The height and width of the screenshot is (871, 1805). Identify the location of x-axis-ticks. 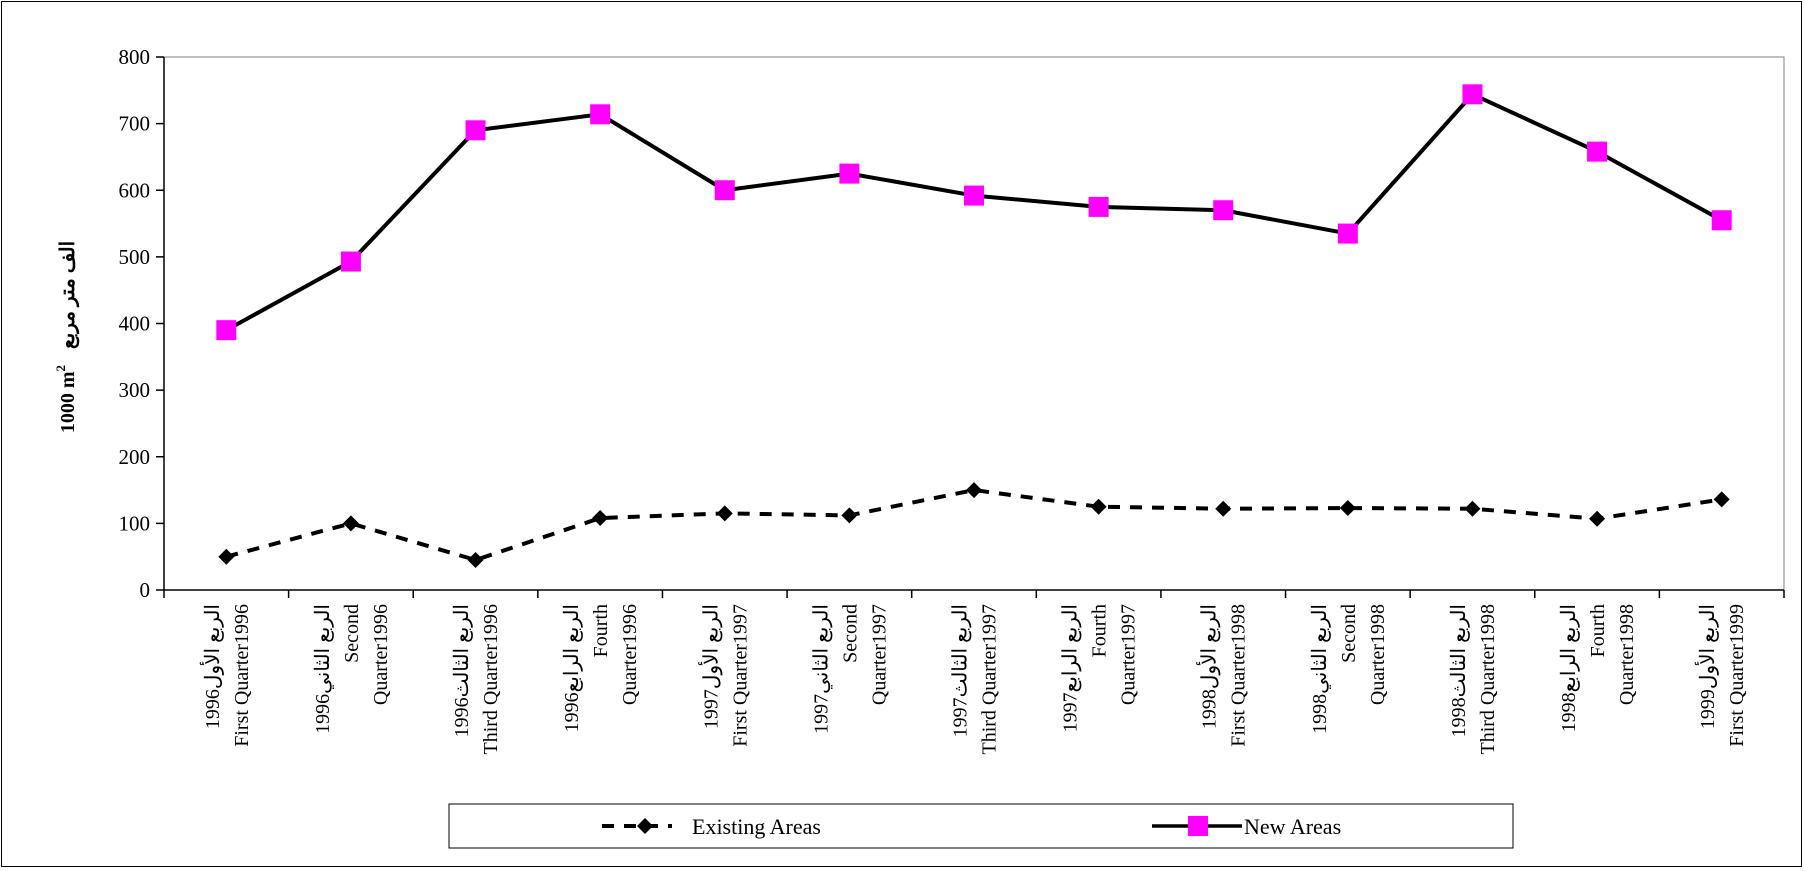
(974, 594).